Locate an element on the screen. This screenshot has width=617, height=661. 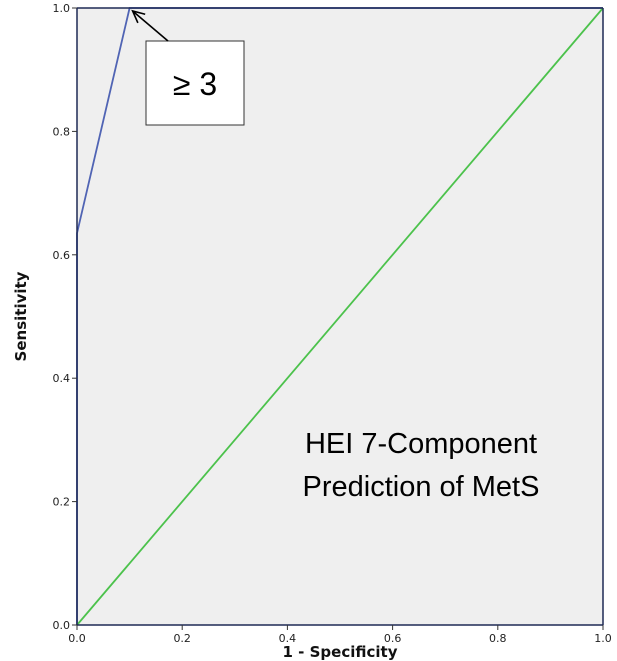
x-tick-label: 1.0 is located at coordinates (603, 638).